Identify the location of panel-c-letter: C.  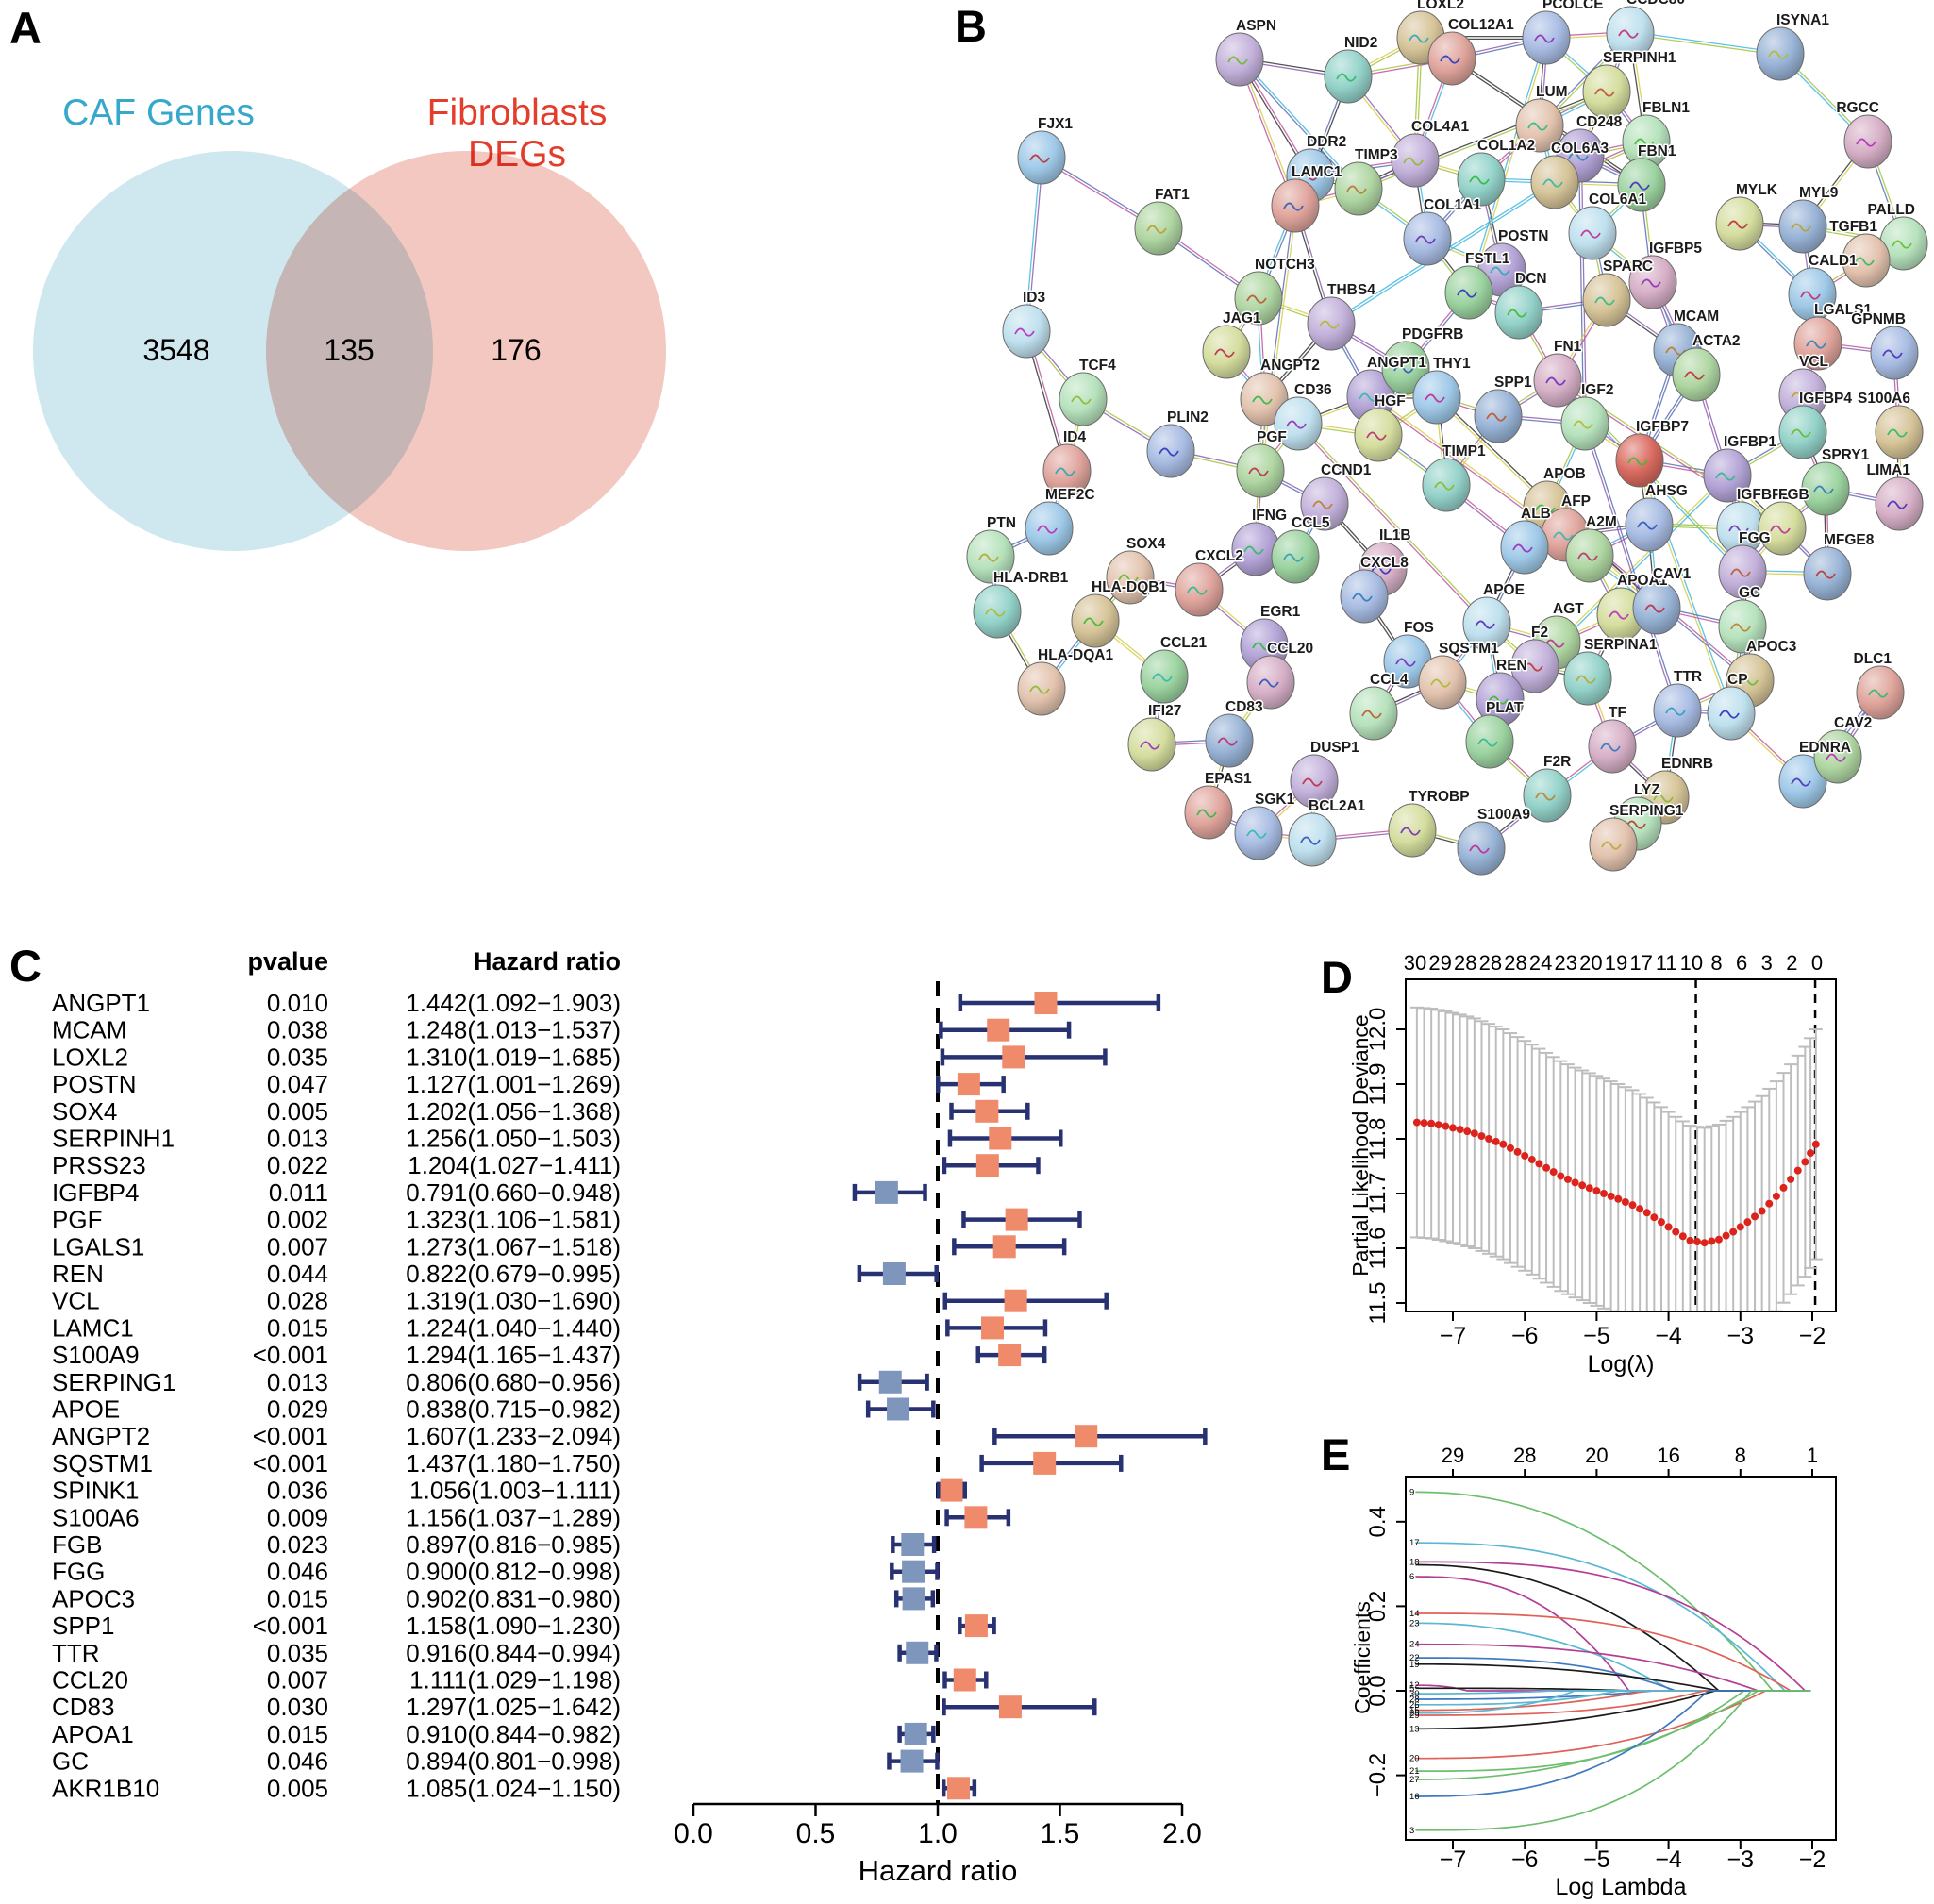
(25, 966).